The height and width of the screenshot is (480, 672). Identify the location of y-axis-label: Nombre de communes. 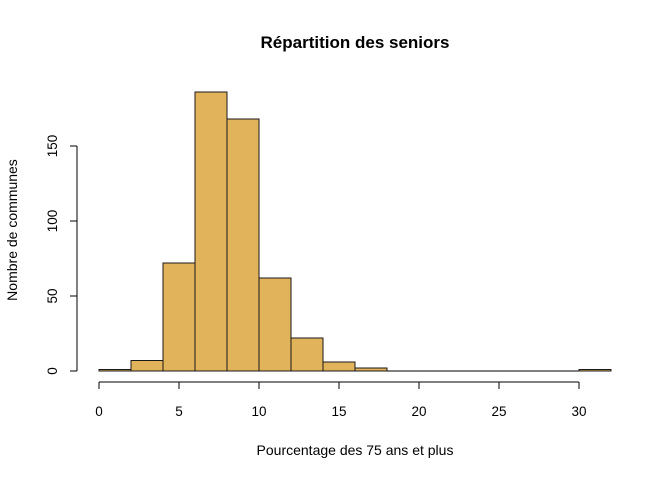
(12, 230).